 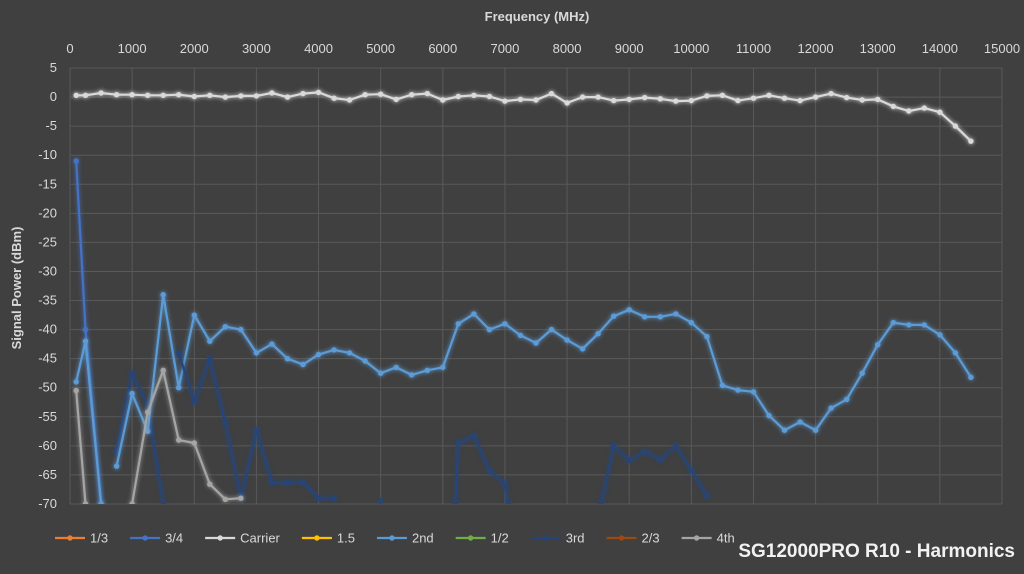 What do you see at coordinates (328, 538) in the screenshot?
I see `legend-item: 1.5` at bounding box center [328, 538].